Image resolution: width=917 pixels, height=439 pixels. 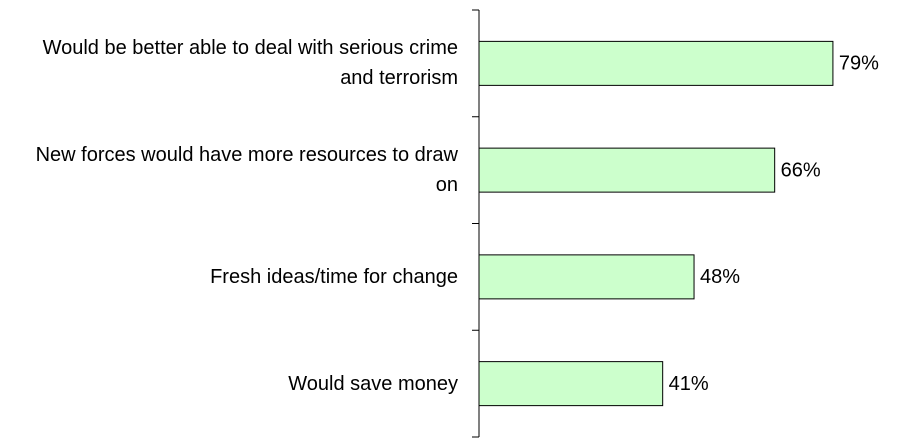 What do you see at coordinates (334, 276) in the screenshot?
I see `category-label: Fresh ideas/time for change` at bounding box center [334, 276].